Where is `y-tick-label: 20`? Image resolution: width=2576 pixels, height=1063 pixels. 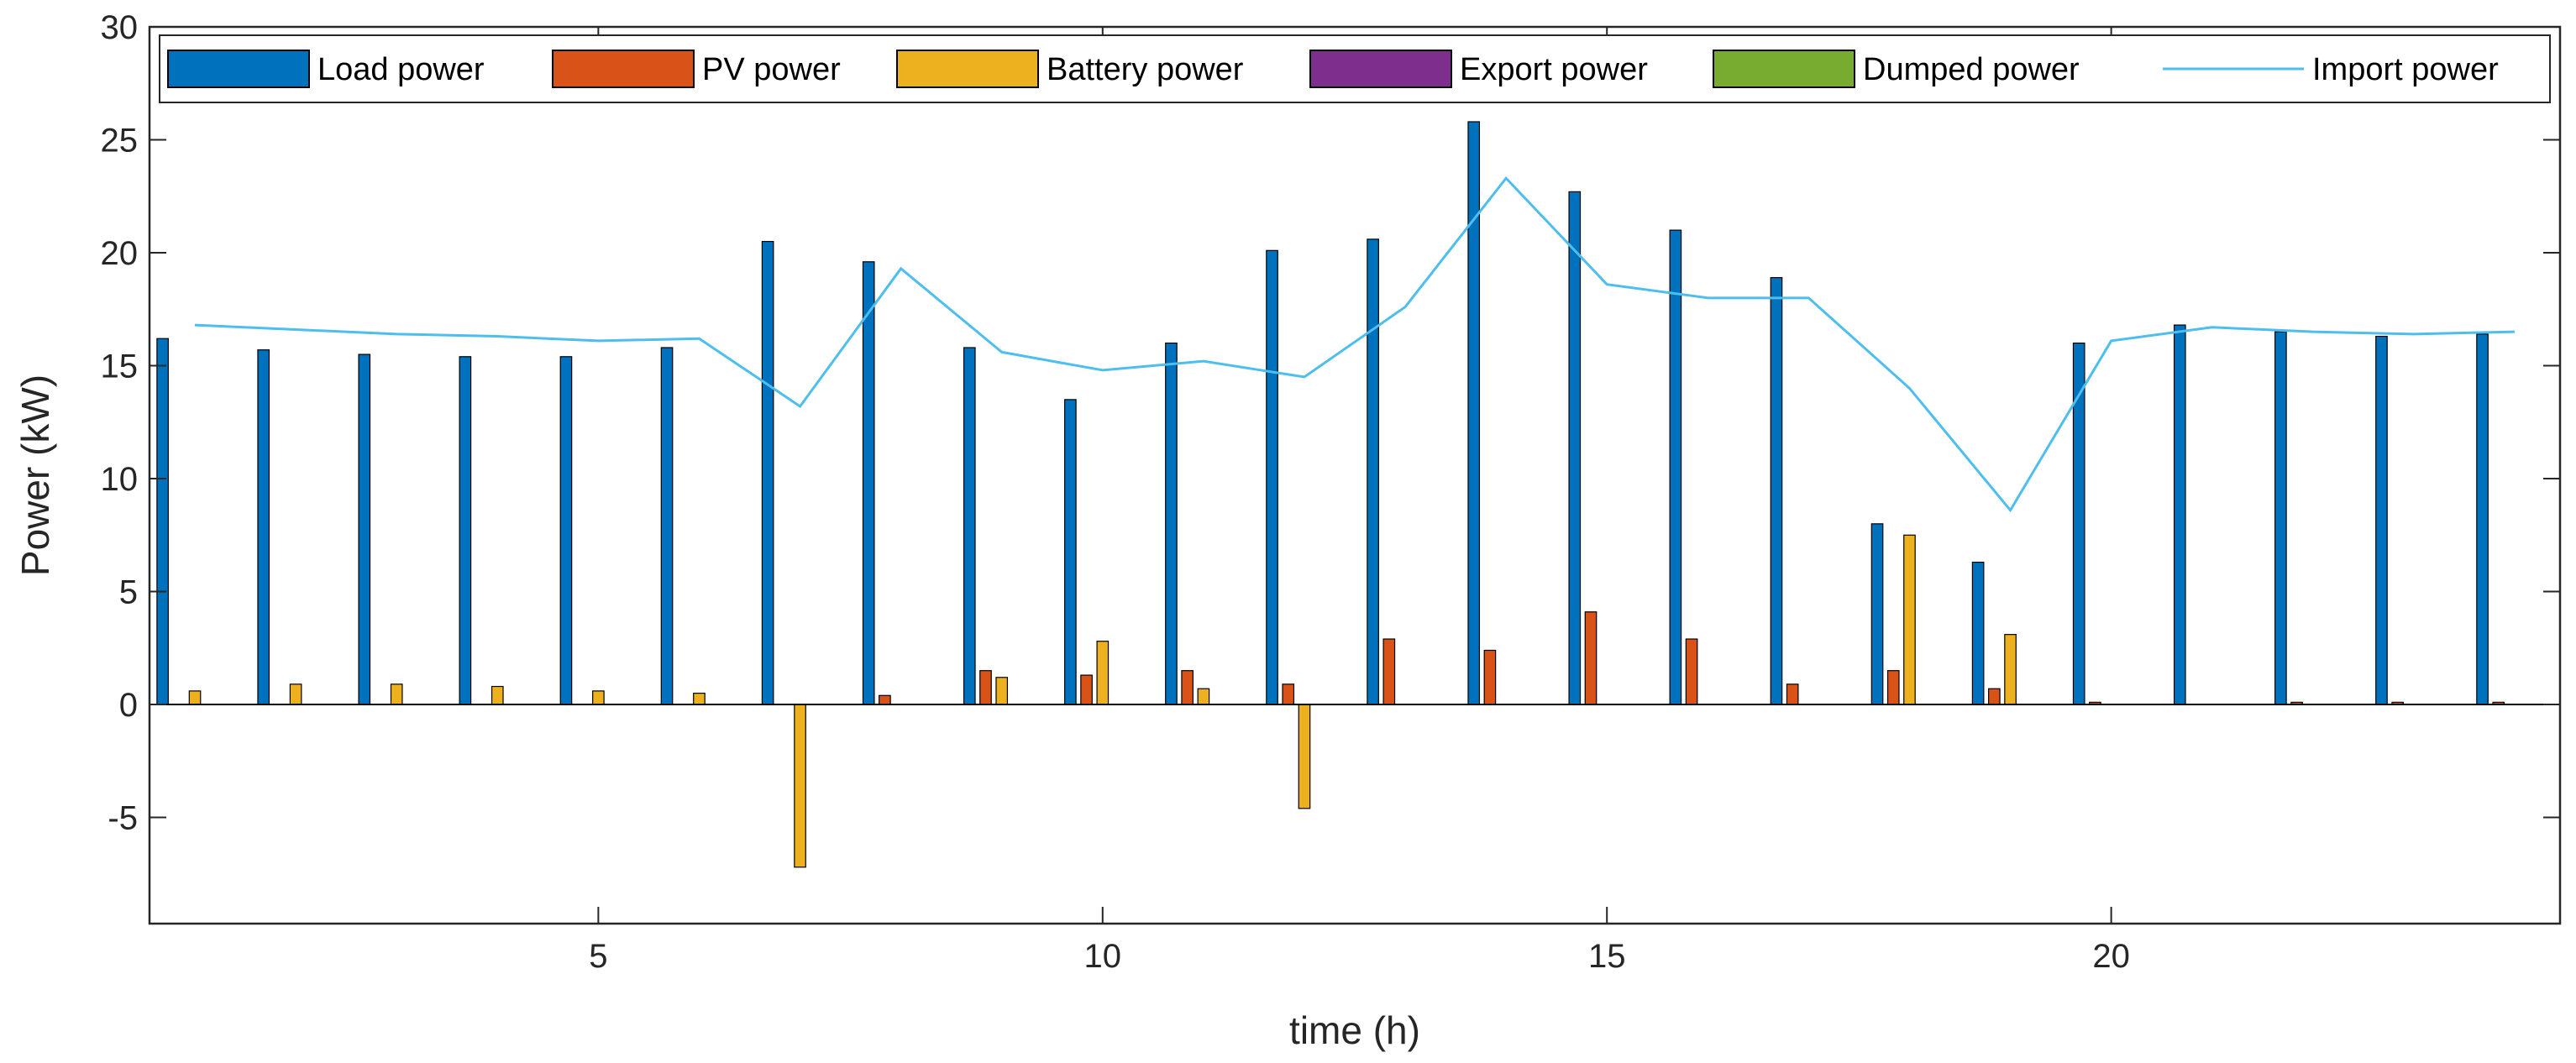
y-tick-label: 20 is located at coordinates (120, 254).